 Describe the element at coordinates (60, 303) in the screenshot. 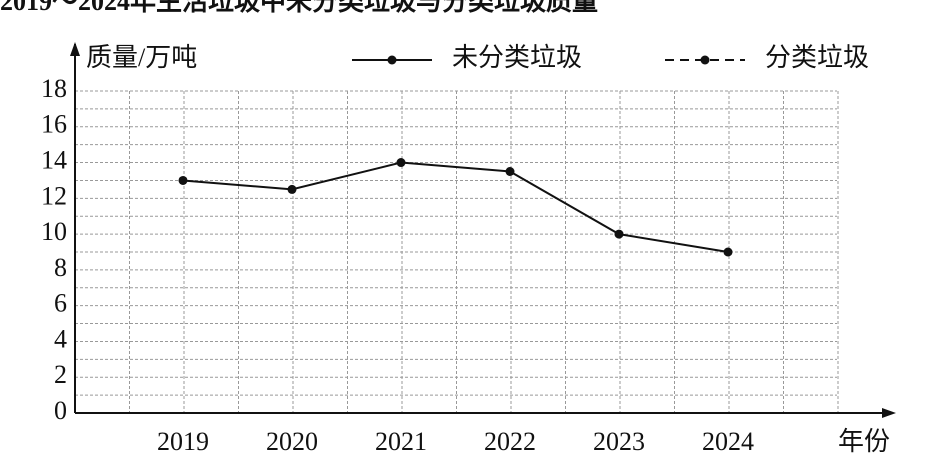

I see `y-tick-label: 6` at that location.